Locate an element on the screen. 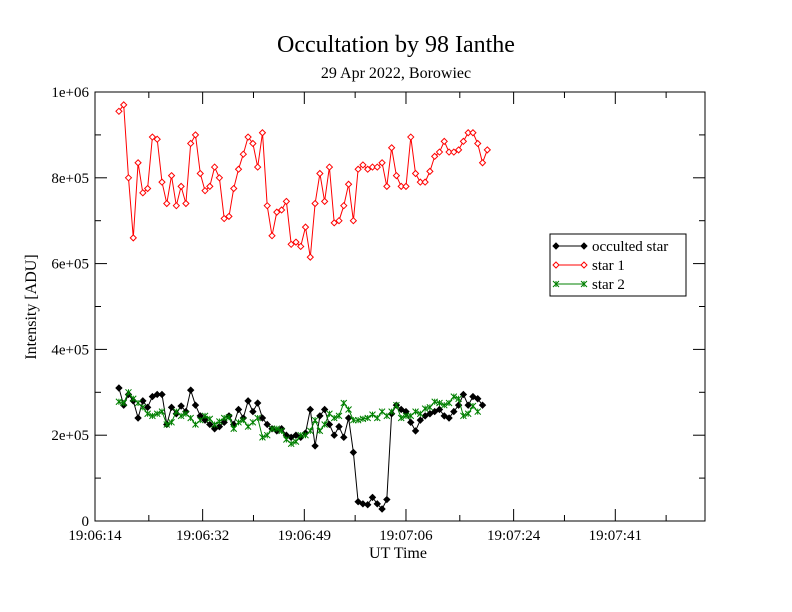 Image resolution: width=792 pixels, height=612 pixels. y-tick-label: 4e+05 is located at coordinates (70, 350).